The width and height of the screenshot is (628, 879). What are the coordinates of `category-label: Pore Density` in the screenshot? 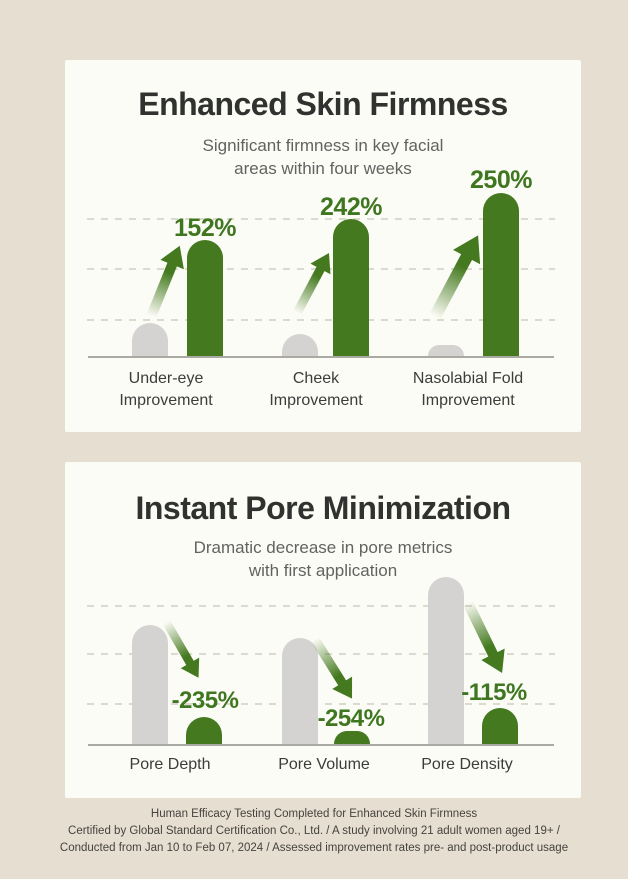 It's located at (467, 764).